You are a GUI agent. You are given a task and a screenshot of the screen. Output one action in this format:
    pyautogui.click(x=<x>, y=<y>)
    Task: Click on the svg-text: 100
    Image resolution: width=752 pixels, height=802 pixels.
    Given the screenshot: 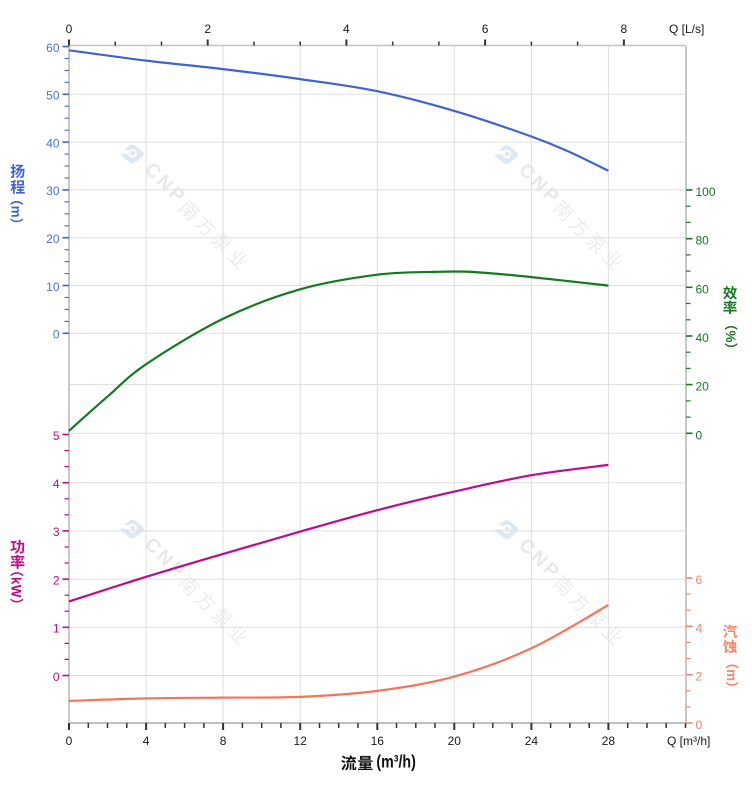 What is the action you would take?
    pyautogui.click(x=706, y=192)
    